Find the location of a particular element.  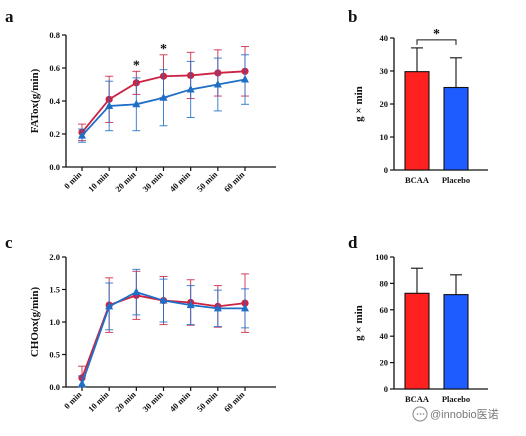

significance-bracket is located at coordinates (436, 42).